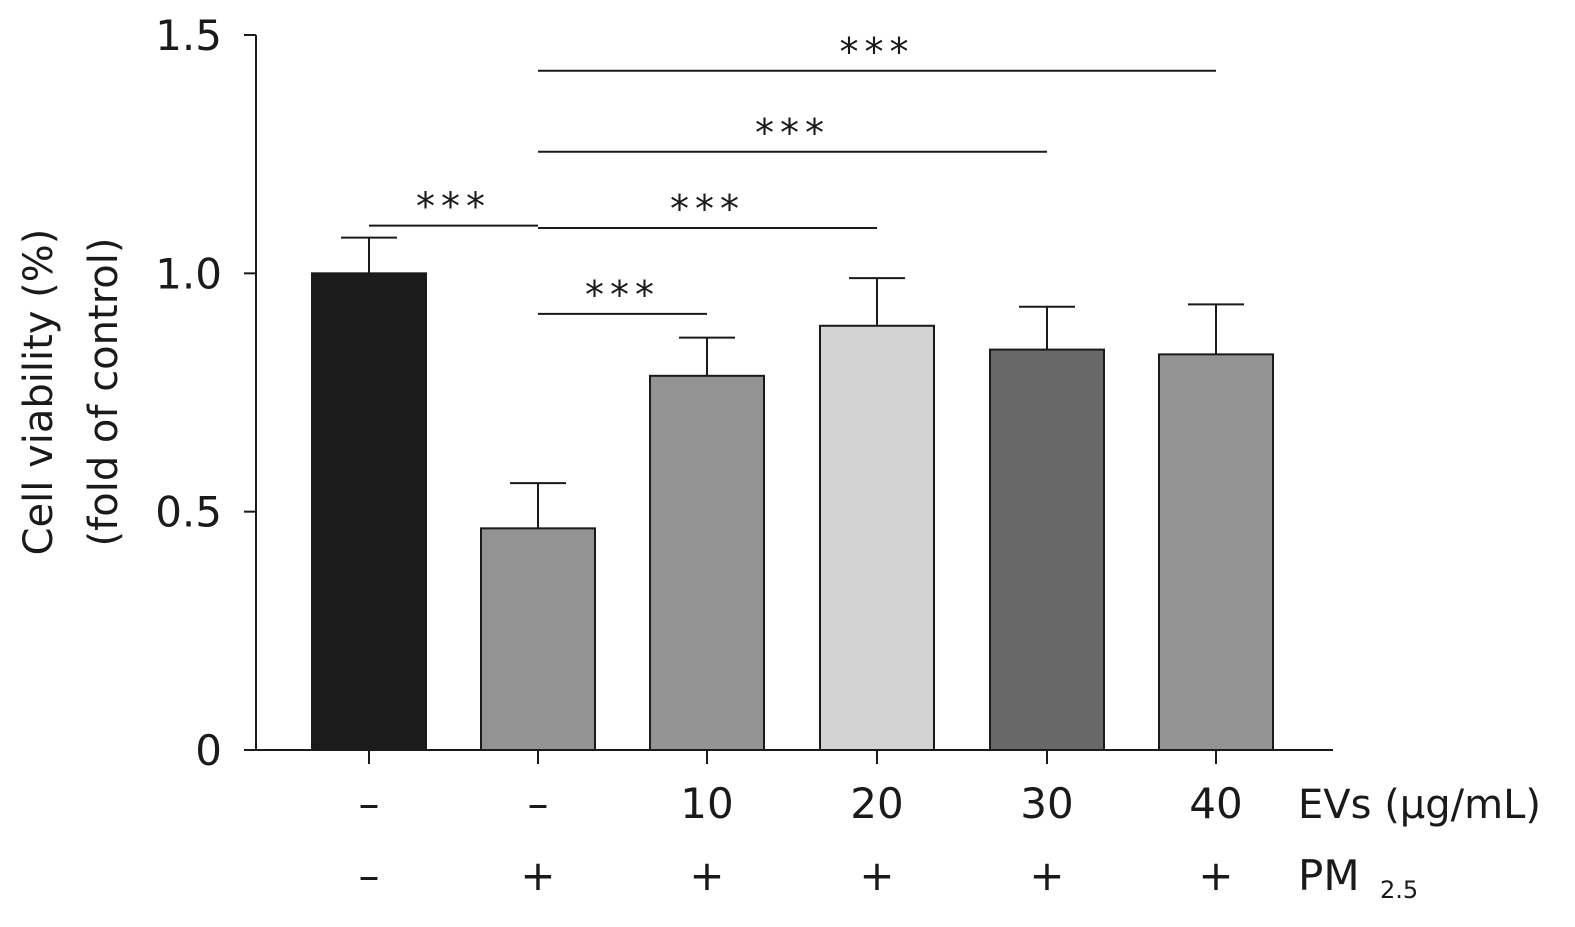 The width and height of the screenshot is (1575, 927). Describe the element at coordinates (1399, 890) in the screenshot. I see `pm-row-label-subscript: 2.5` at that location.